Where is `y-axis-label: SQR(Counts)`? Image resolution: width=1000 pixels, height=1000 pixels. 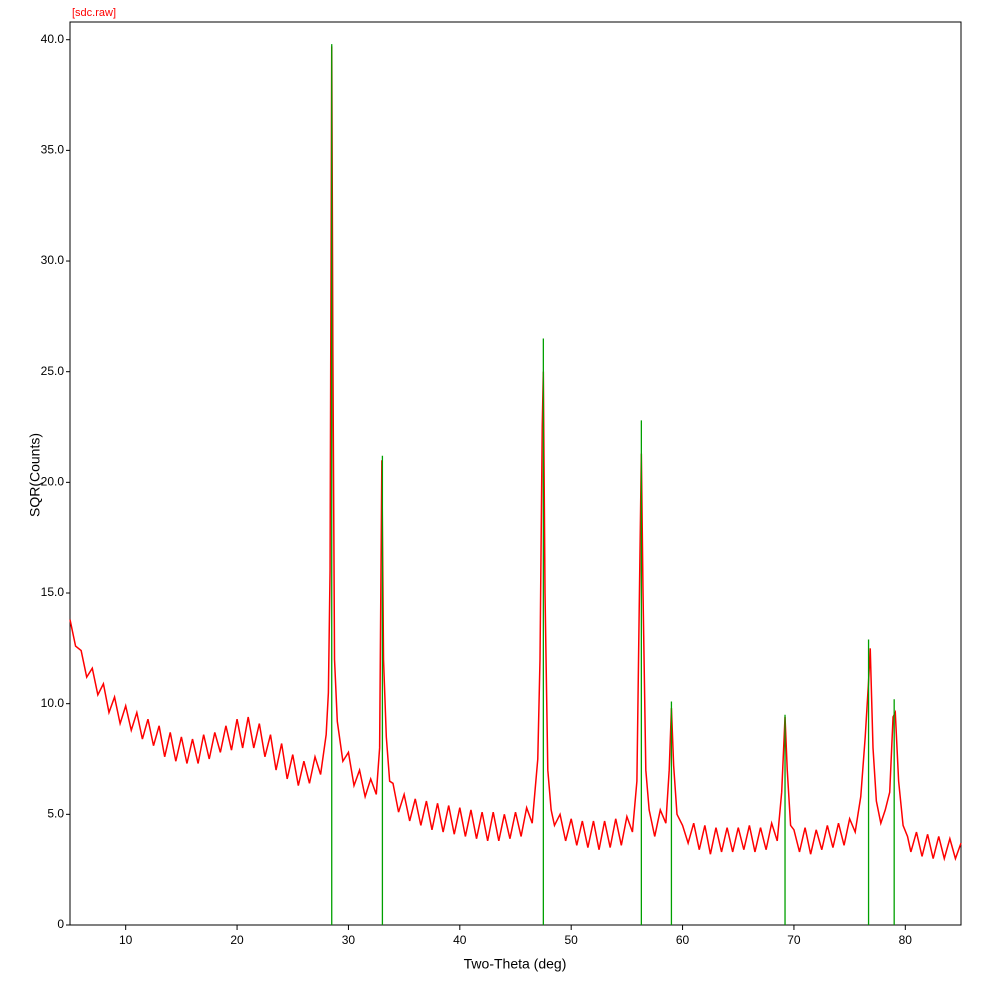 y-axis-label: SQR(Counts) is located at coordinates (35, 475).